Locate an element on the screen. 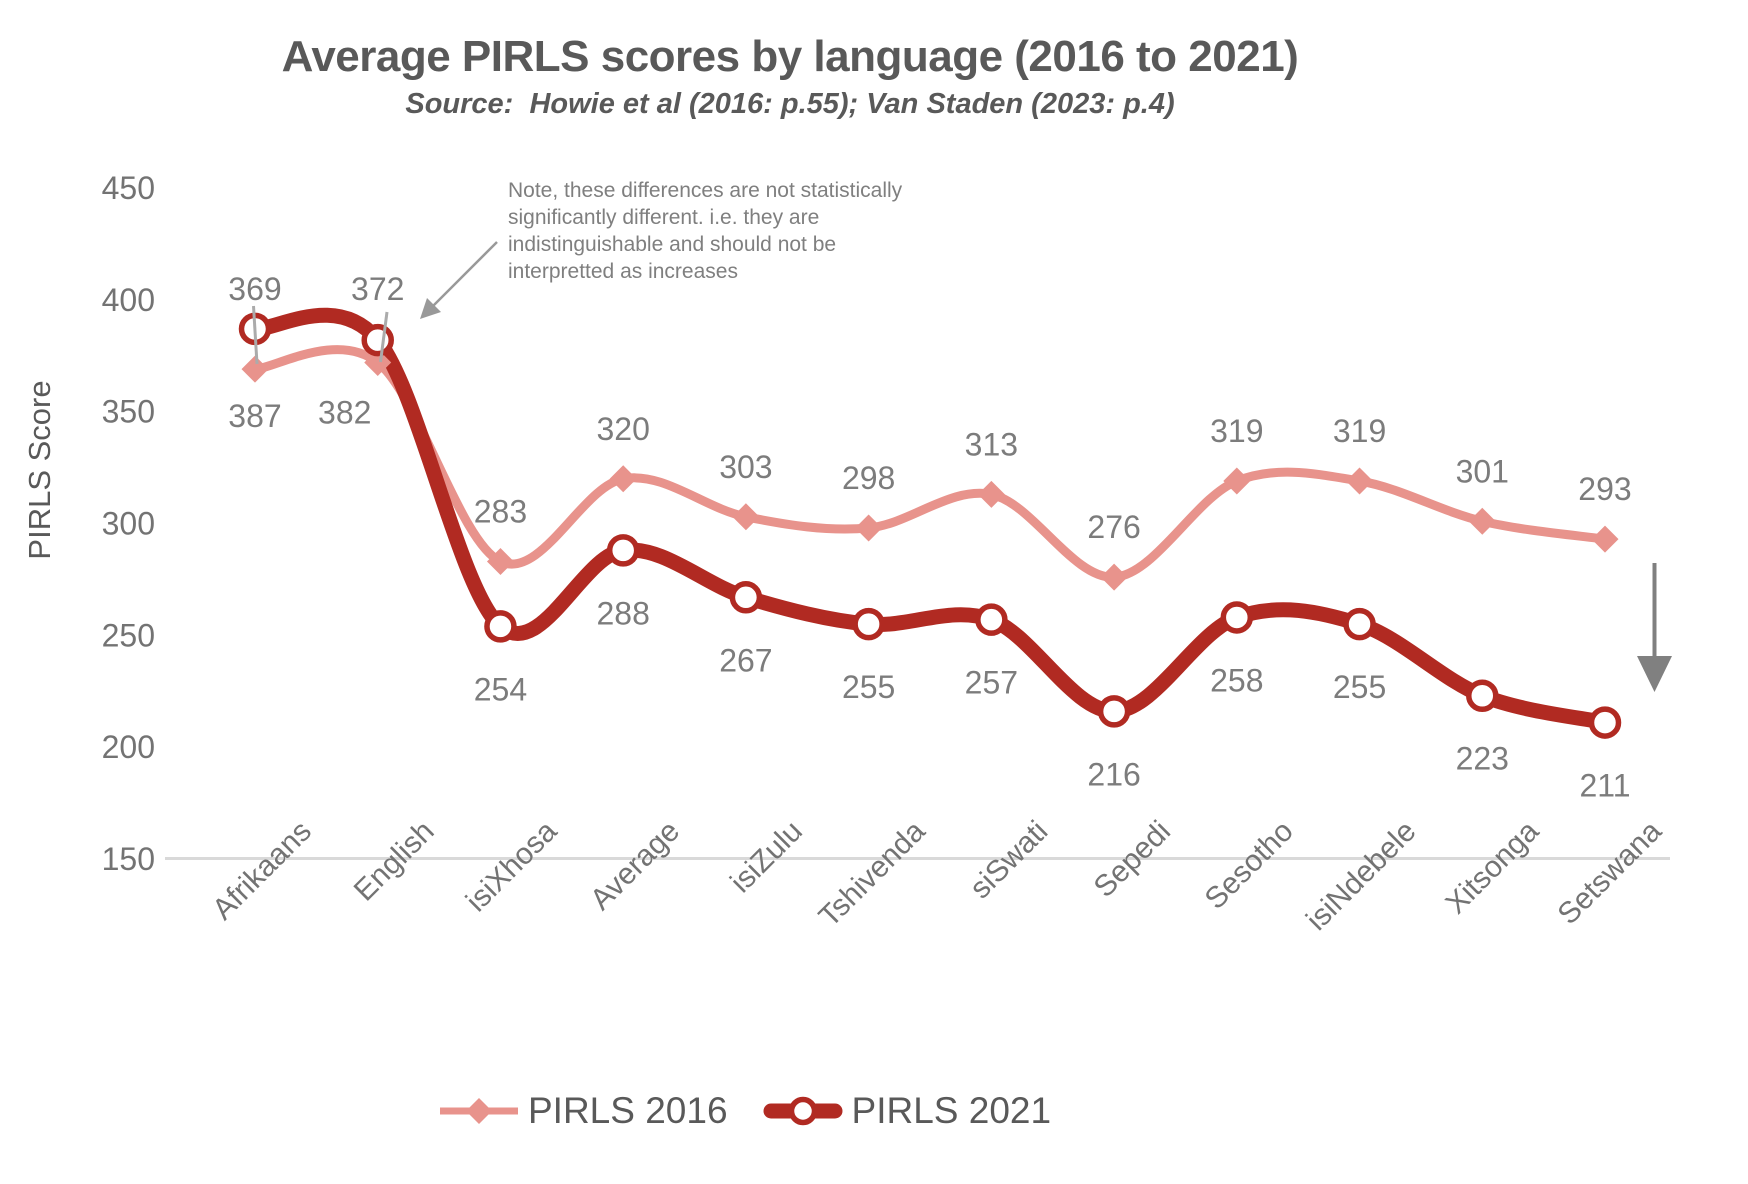  decline-arrowhead-icon is located at coordinates (1654, 674).